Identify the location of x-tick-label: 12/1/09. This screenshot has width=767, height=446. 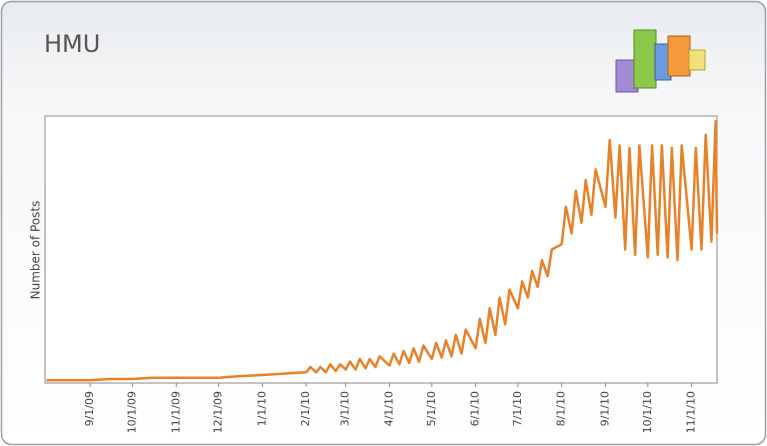
(218, 412).